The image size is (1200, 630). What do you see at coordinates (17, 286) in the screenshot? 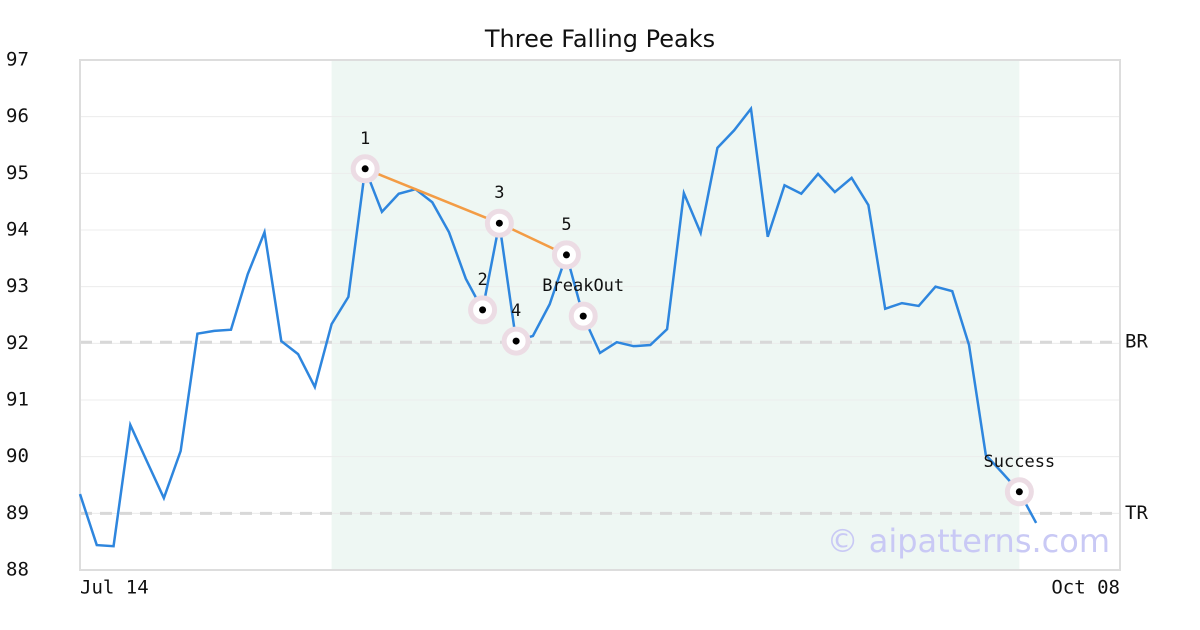
I see `y-tick-label: 93` at bounding box center [17, 286].